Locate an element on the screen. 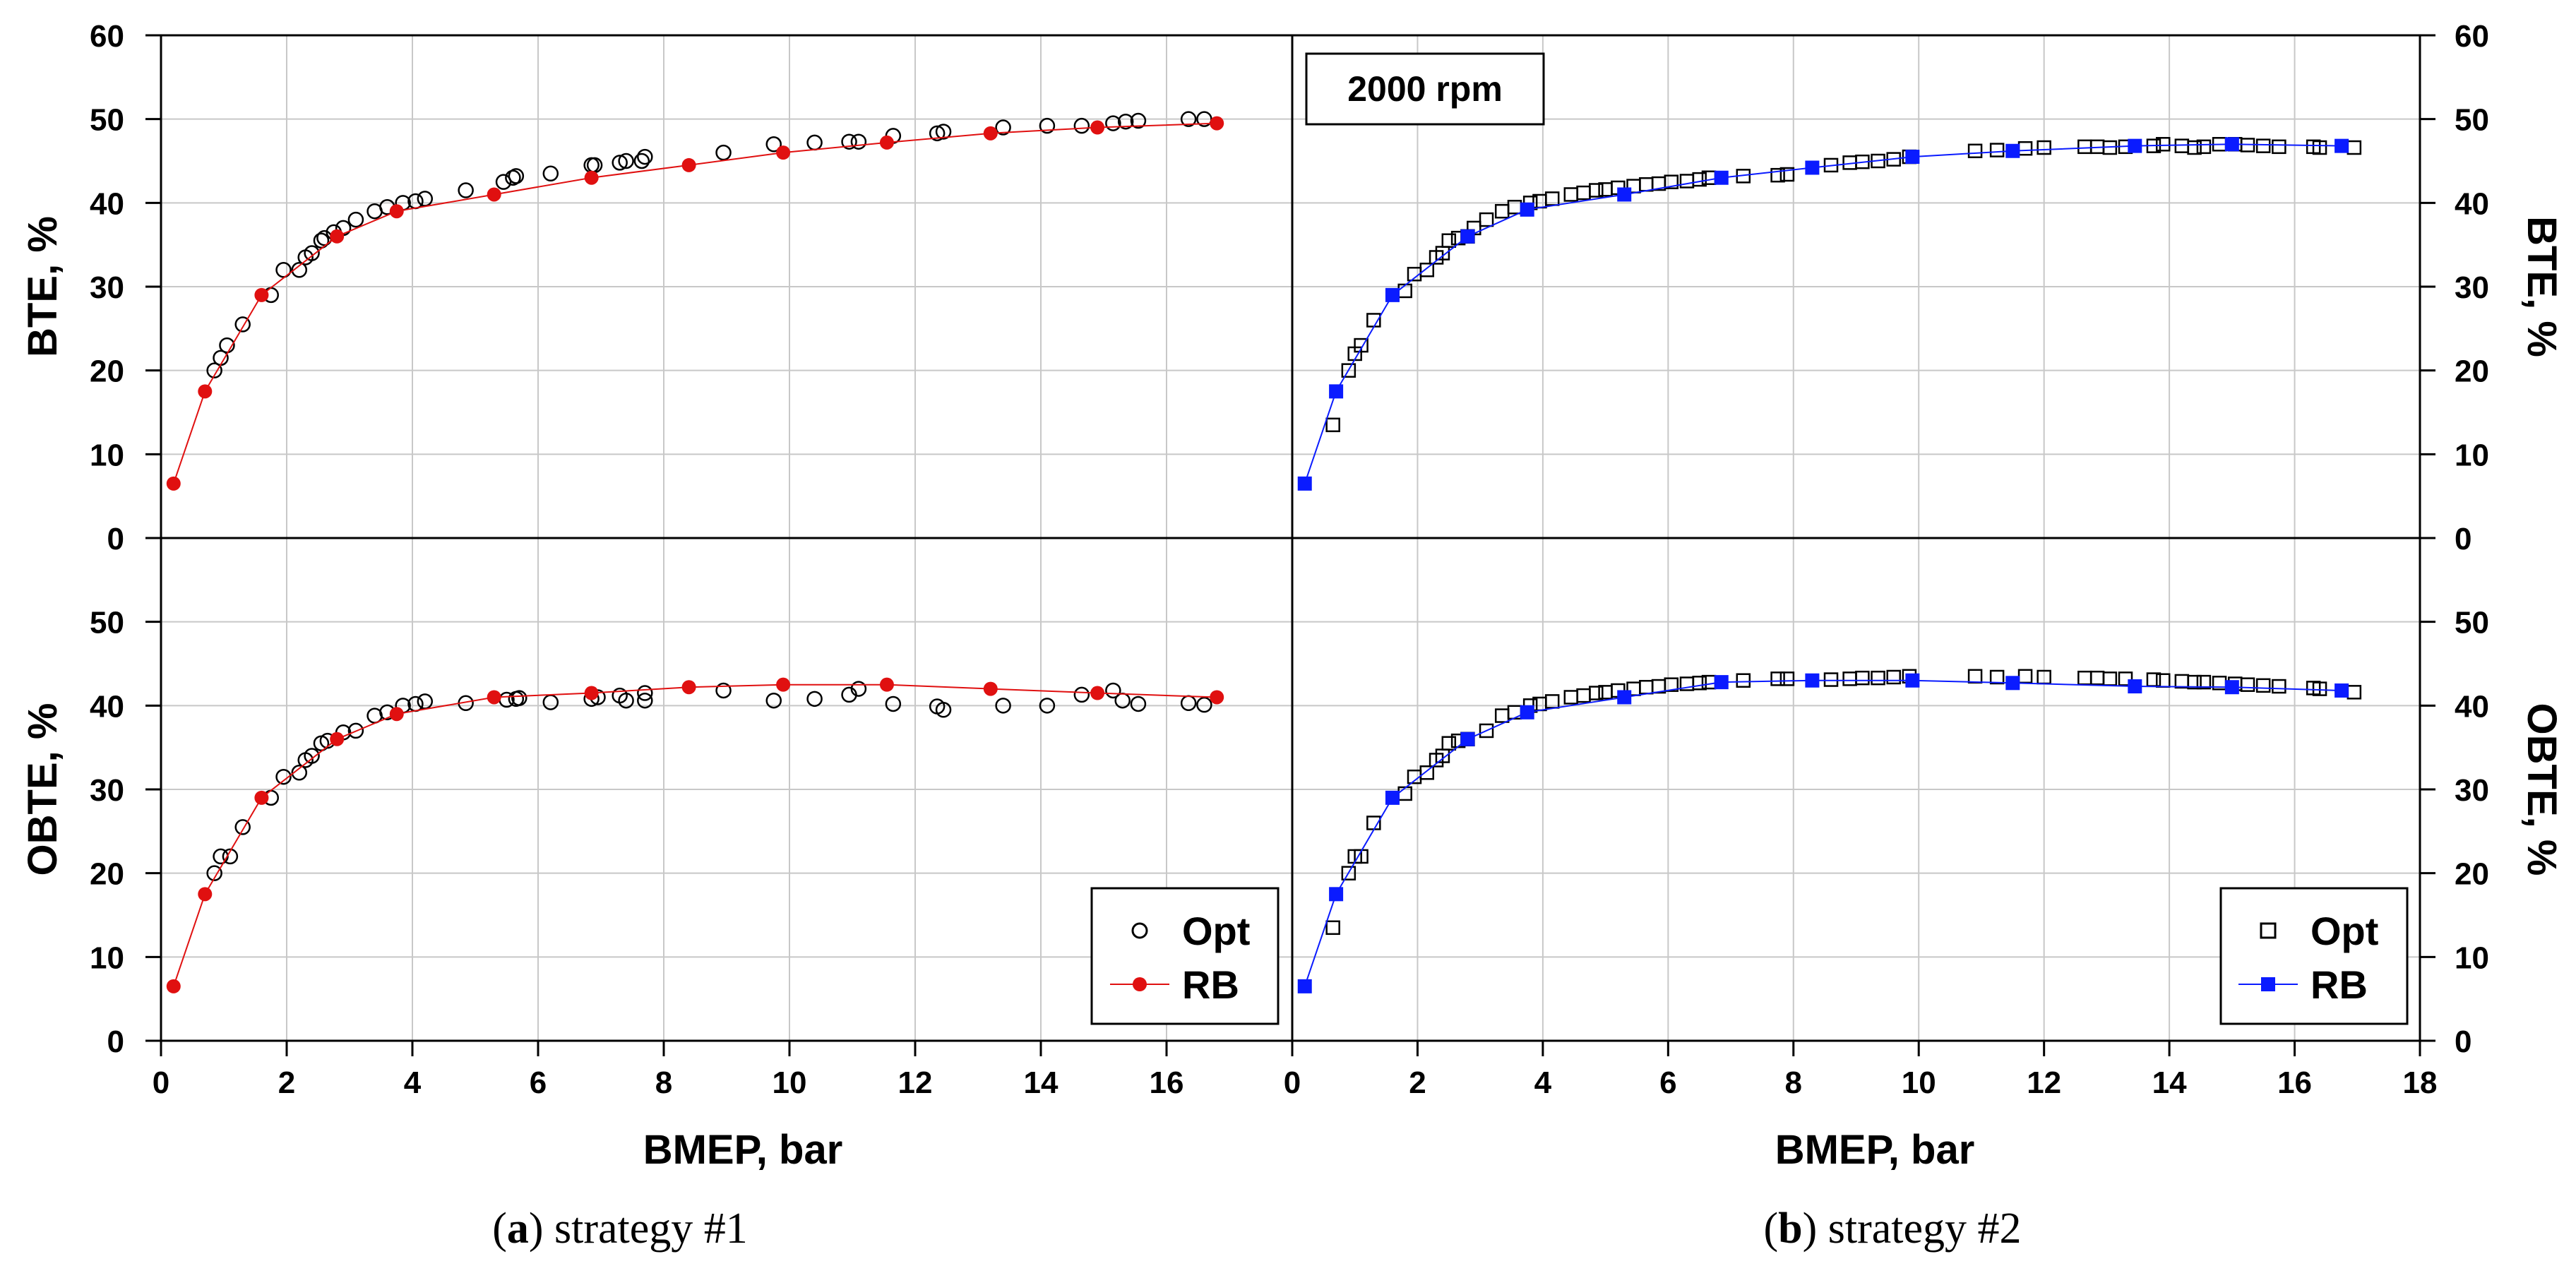 This screenshot has width=2576, height=1266. x-tick-label-left: 2 is located at coordinates (286, 1082).